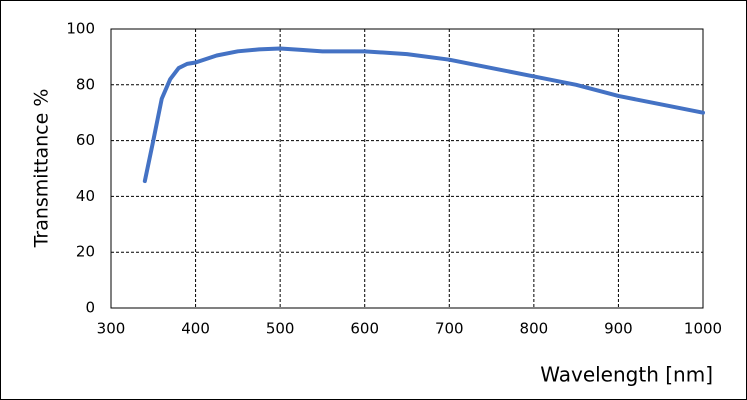 This screenshot has height=400, width=747. What do you see at coordinates (85, 252) in the screenshot?
I see `y-tick-label: 20` at bounding box center [85, 252].